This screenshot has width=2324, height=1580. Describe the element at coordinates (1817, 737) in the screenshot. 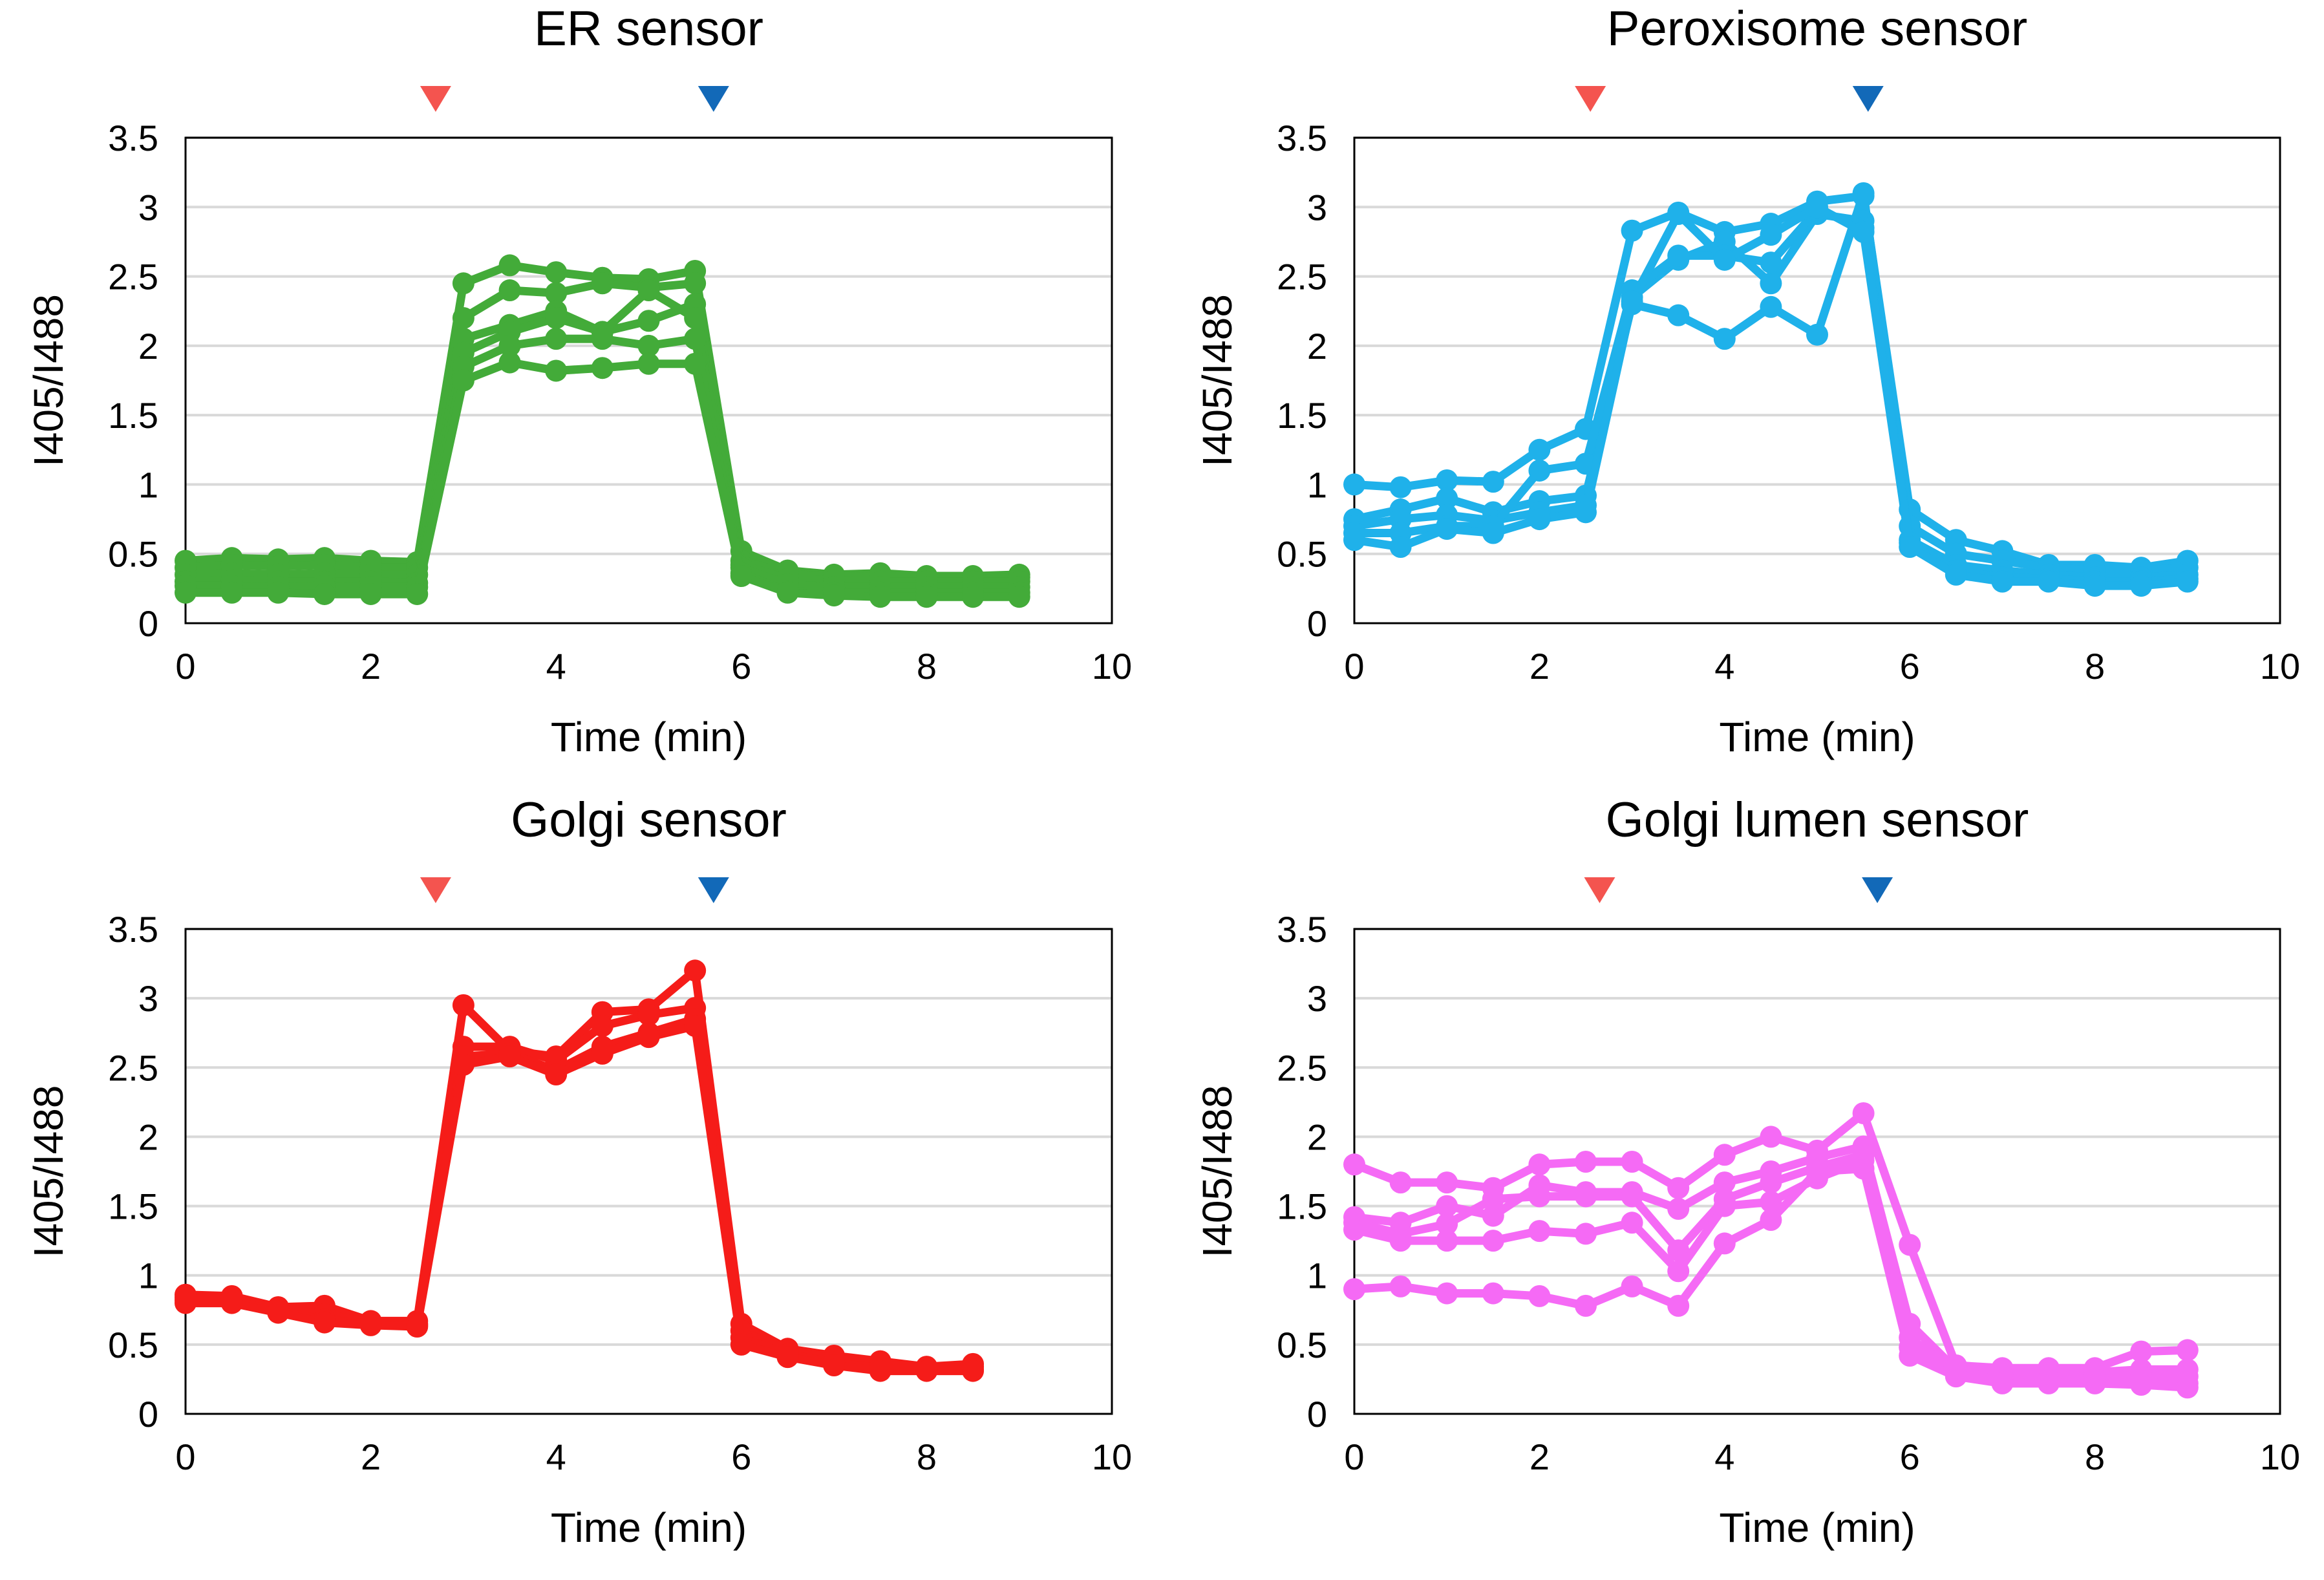

I see `x-axis-title: Time (min)` at that location.